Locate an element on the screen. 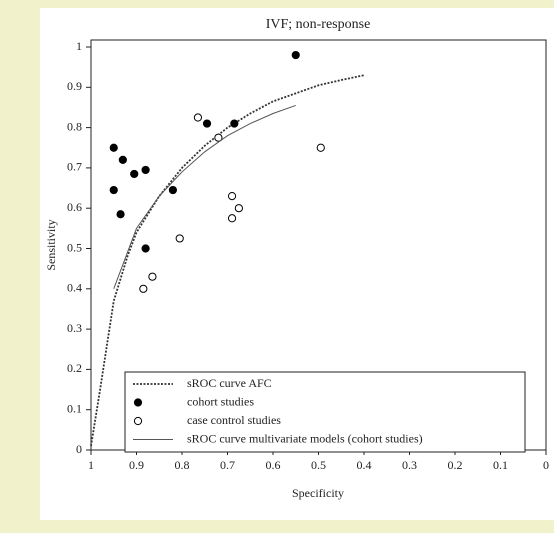 This screenshot has width=554, height=533. y-tick-label: 0 is located at coordinates (79, 449).